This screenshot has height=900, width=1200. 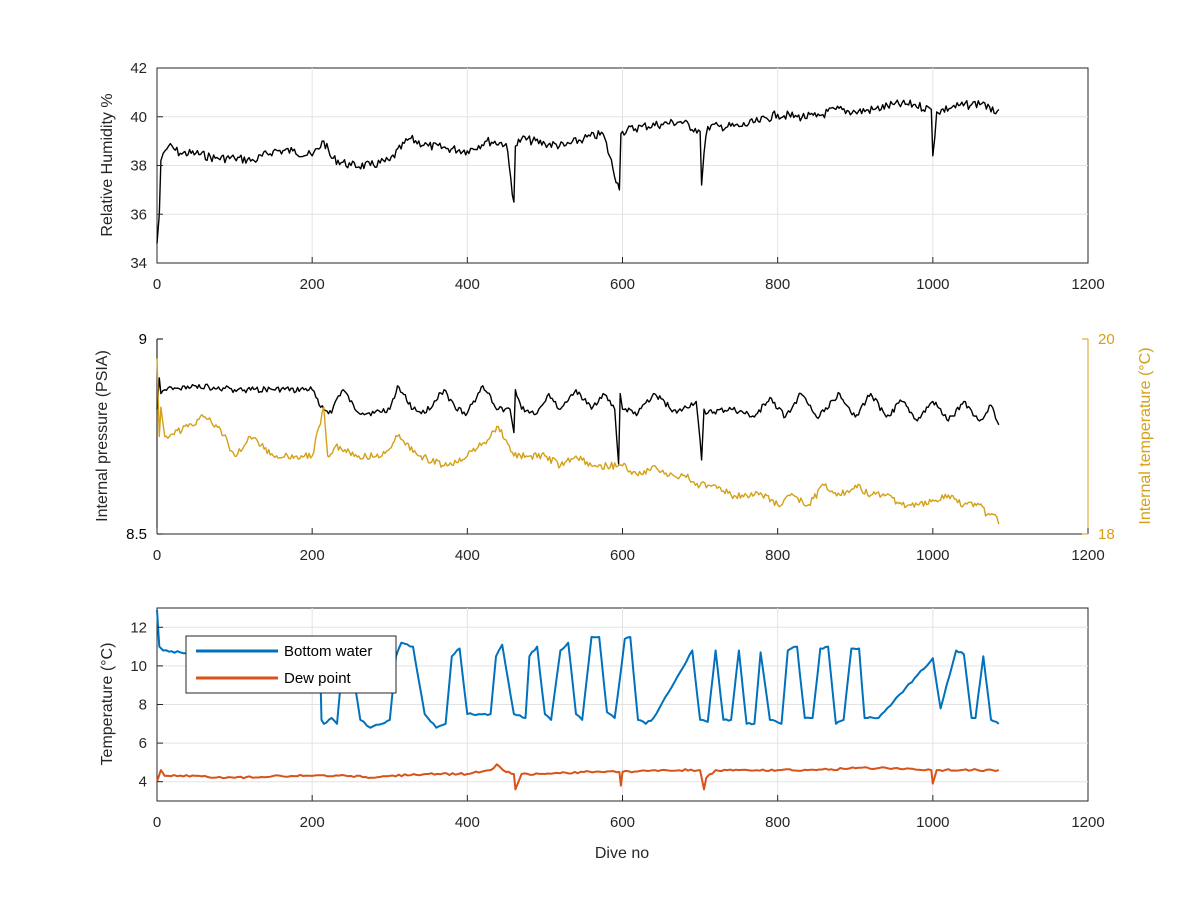 I want to click on y-tick-label: 34, so click(x=138, y=263).